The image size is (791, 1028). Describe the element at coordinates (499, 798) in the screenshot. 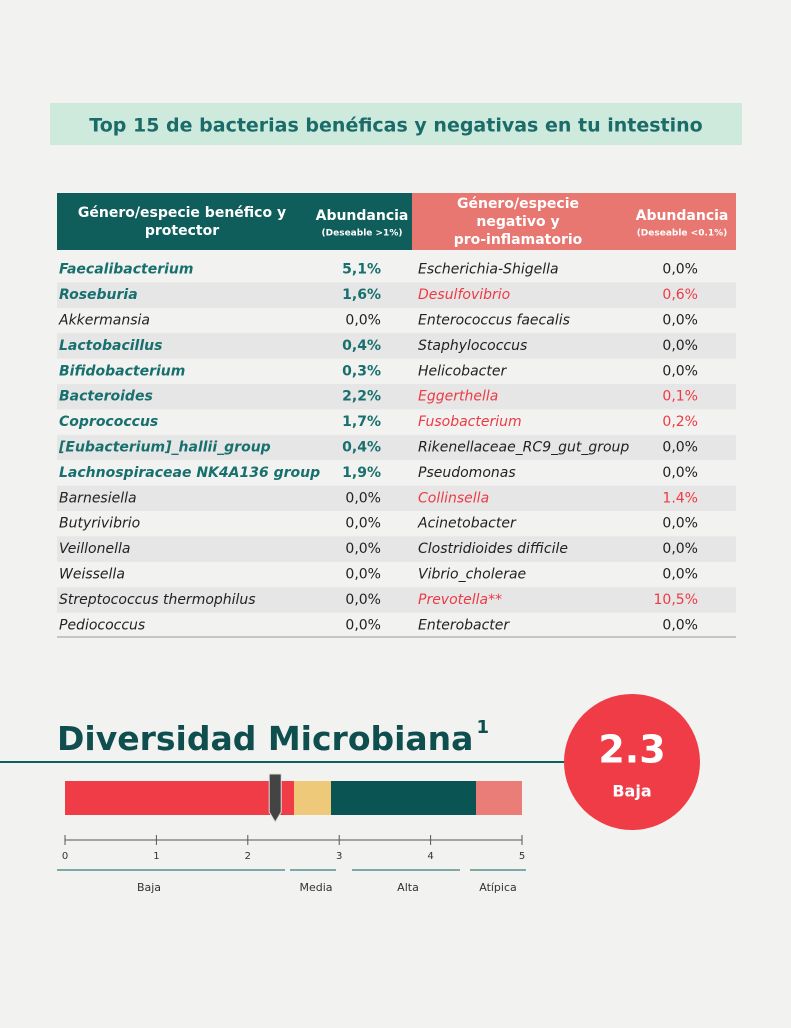

I see `range-atypical` at that location.